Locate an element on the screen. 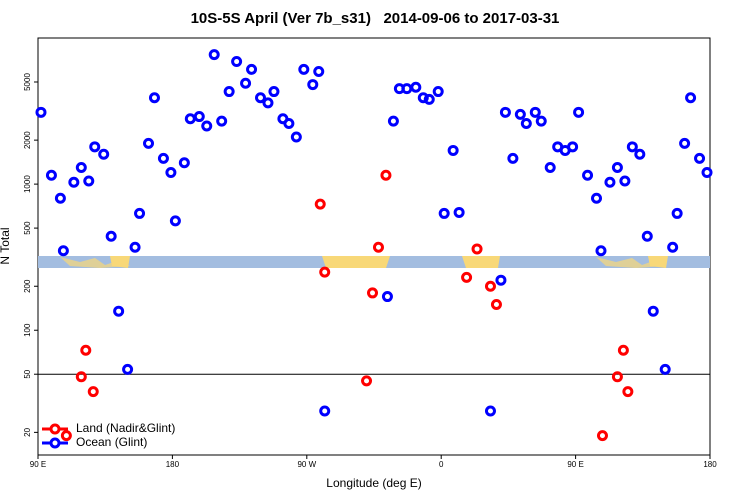 Image resolution: width=750 pixels, height=500 pixels. y-tick-label: 500 is located at coordinates (27, 228).